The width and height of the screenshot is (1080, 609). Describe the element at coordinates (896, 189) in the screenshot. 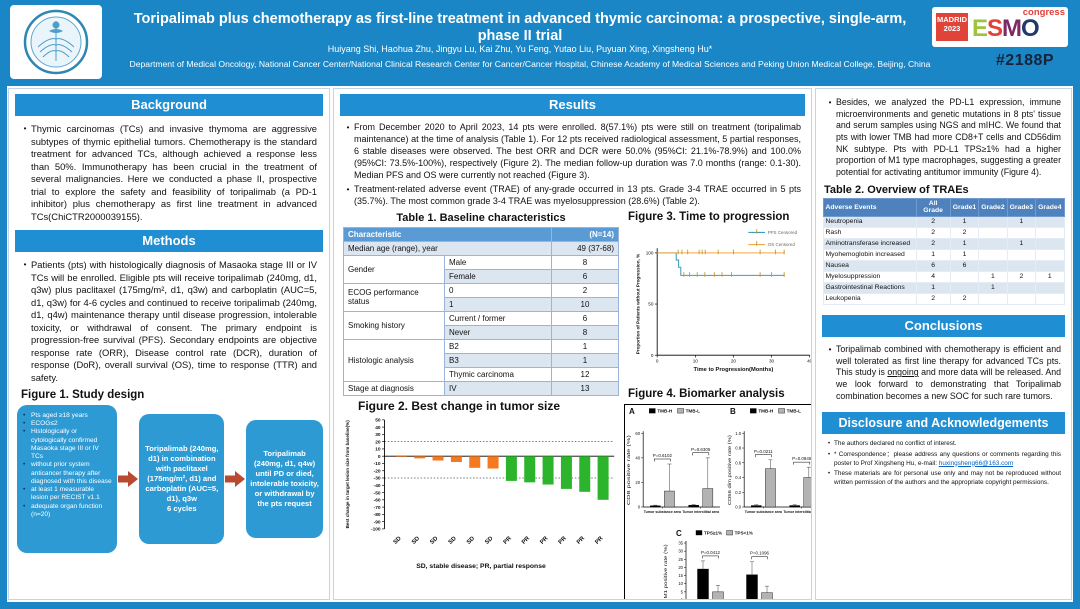

I see `table2-title: Table 2. Overview of TRAEs` at that location.